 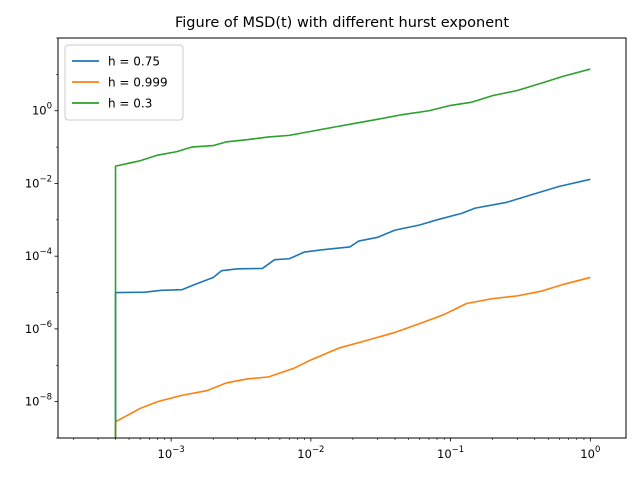 What do you see at coordinates (138, 83) in the screenshot?
I see `legend-label-2: h = 0.999` at bounding box center [138, 83].